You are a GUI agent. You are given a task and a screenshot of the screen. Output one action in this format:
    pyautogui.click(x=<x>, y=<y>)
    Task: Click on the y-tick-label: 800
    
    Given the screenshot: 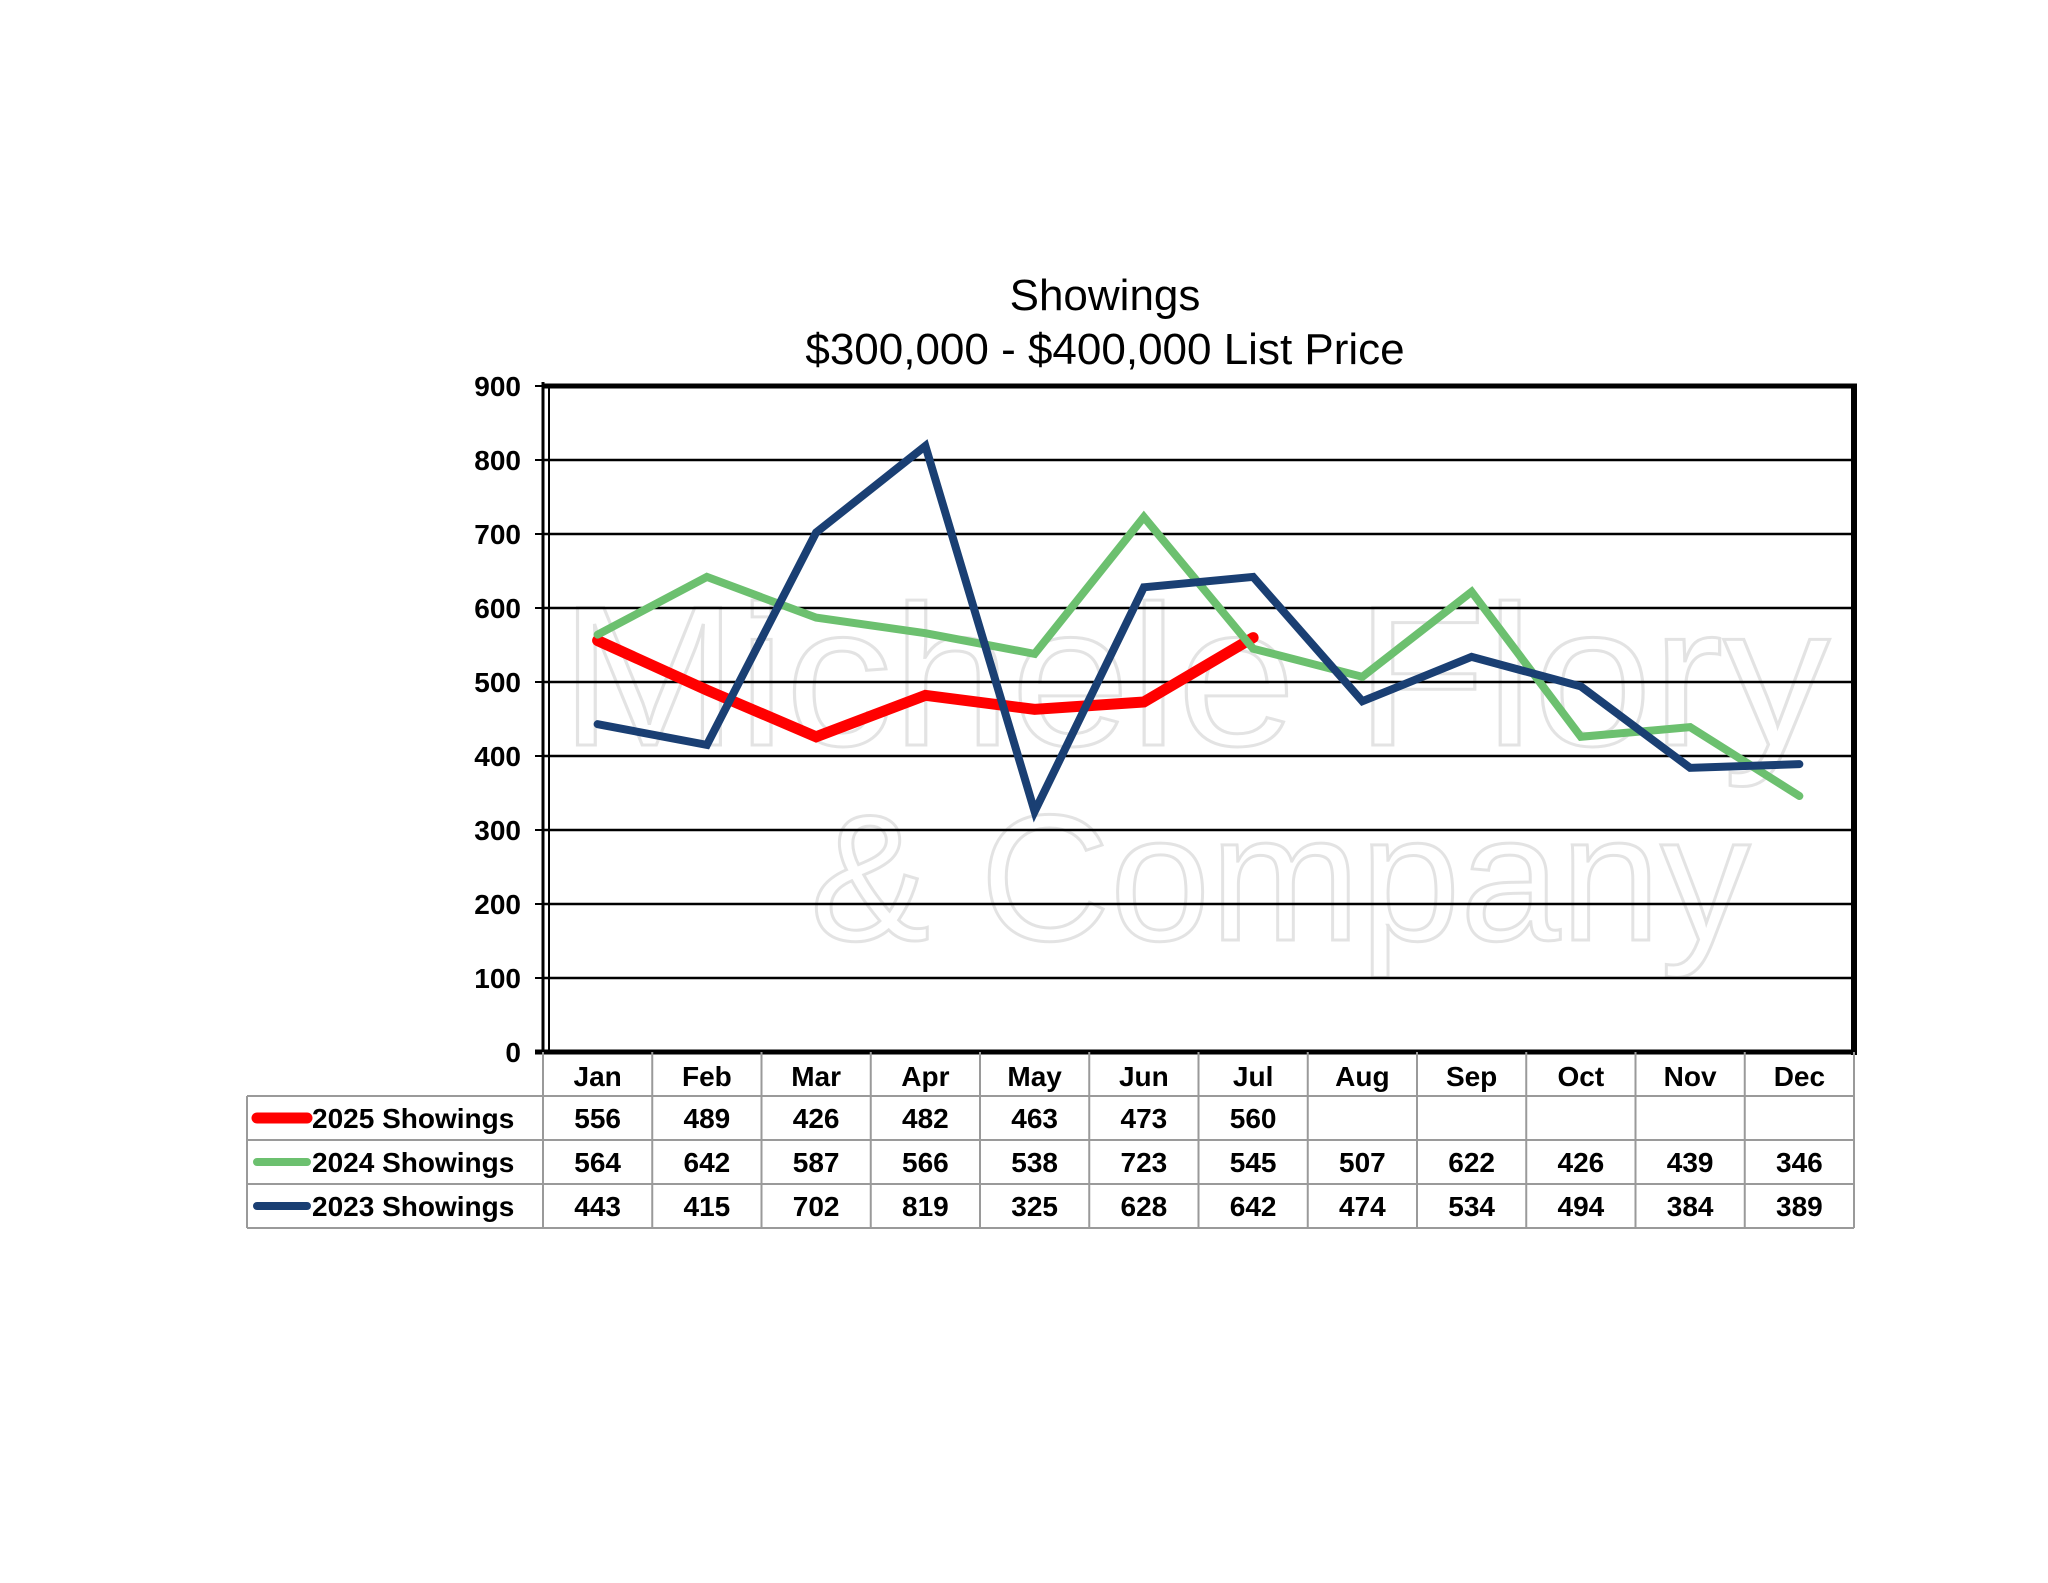 What is the action you would take?
    pyautogui.click(x=497, y=460)
    